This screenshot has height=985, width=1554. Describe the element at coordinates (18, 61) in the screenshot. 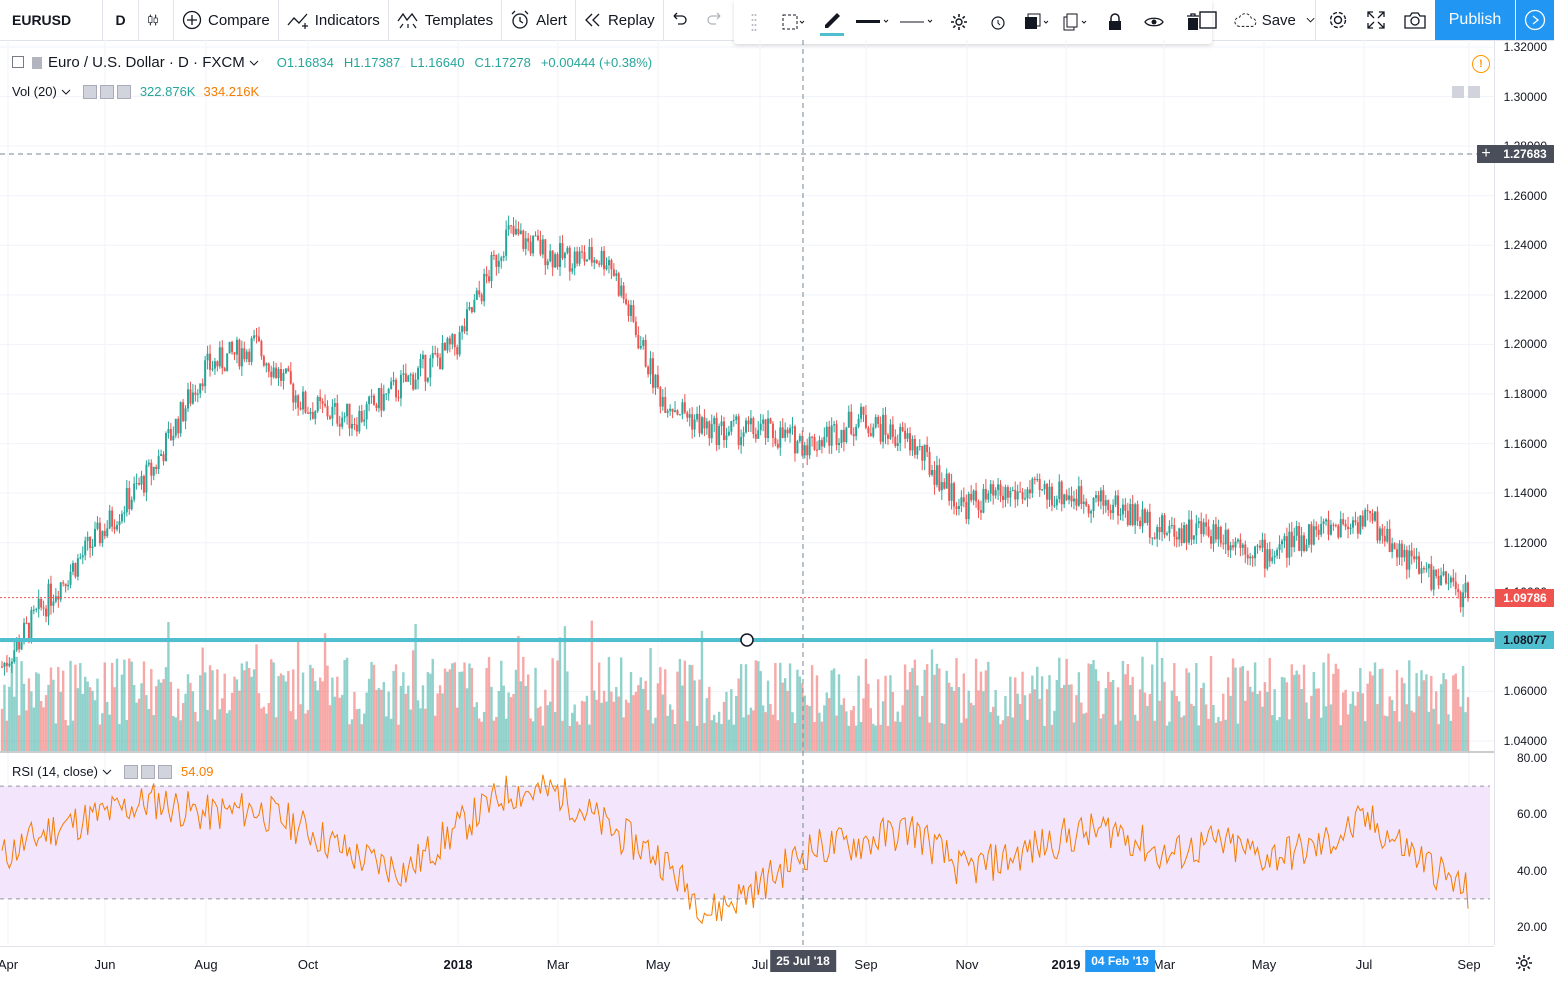

I see `collapse-icon` at that location.